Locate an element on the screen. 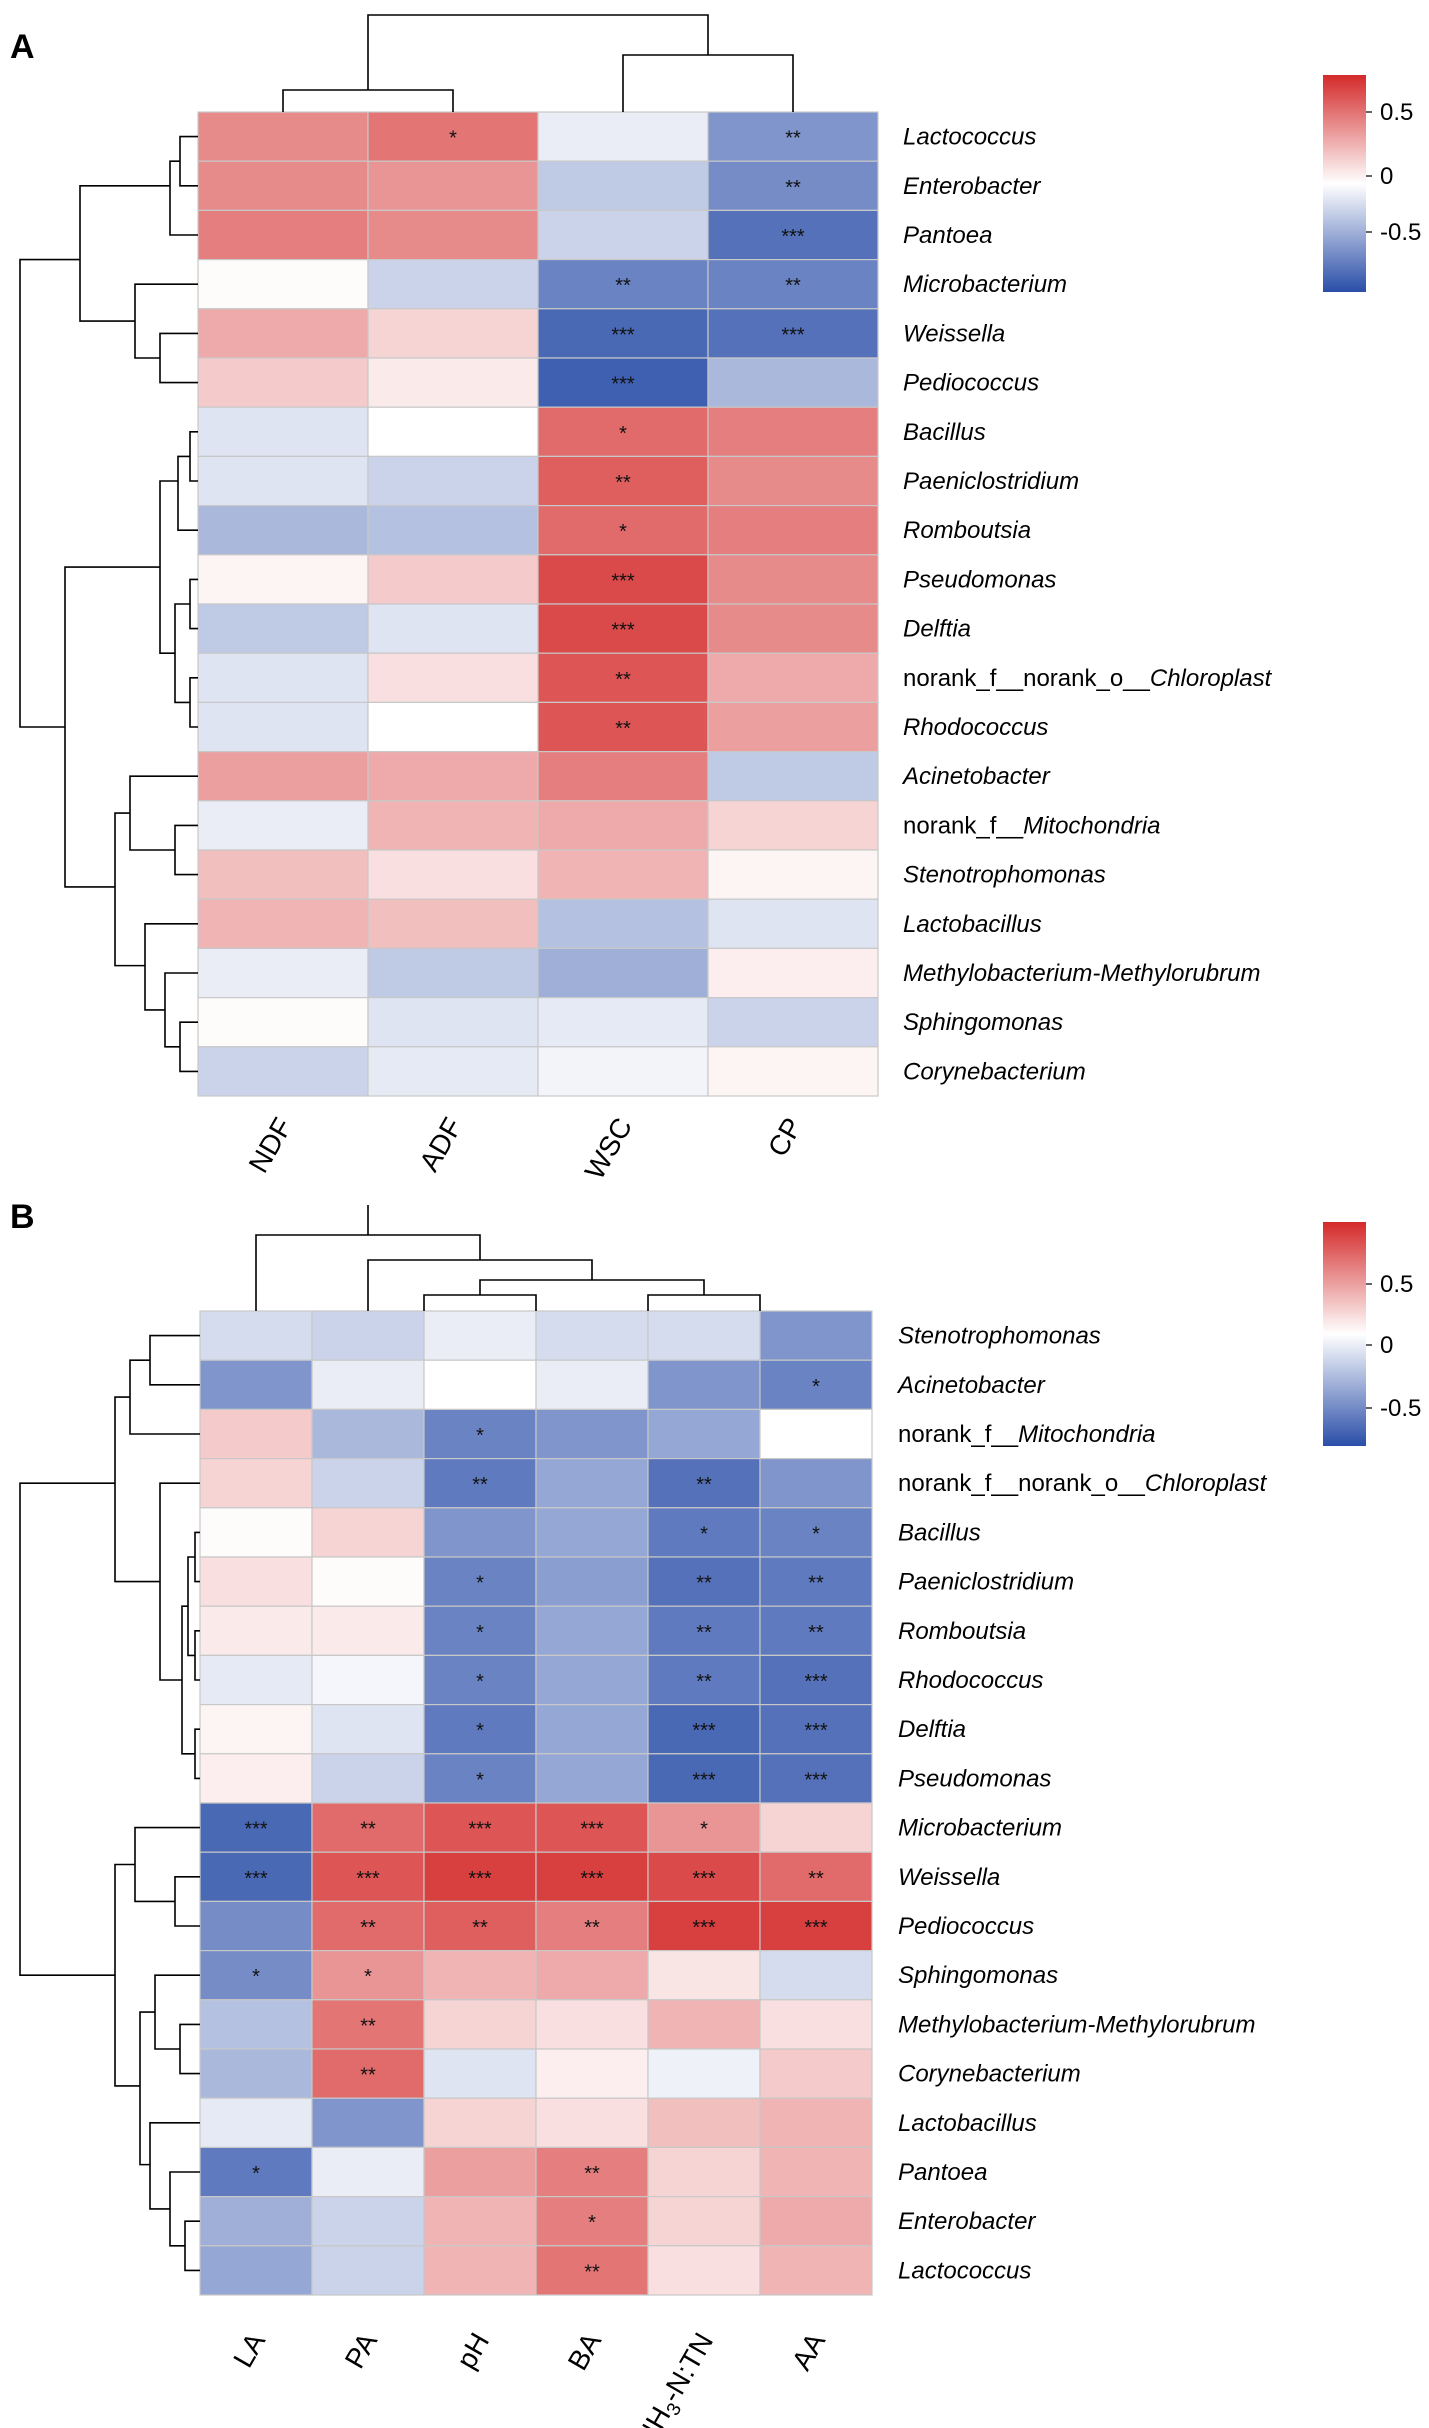 The image size is (1429, 2428). column-label: pH is located at coordinates (472, 2351).